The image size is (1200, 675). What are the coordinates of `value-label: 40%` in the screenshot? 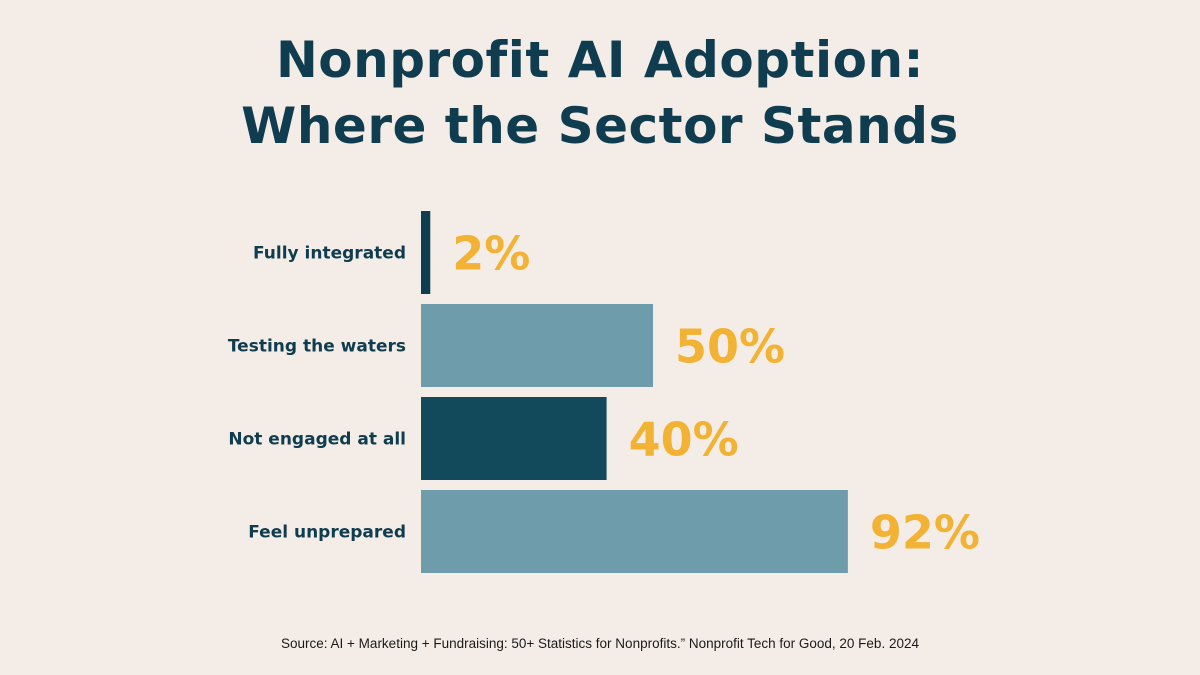 It's located at (684, 440).